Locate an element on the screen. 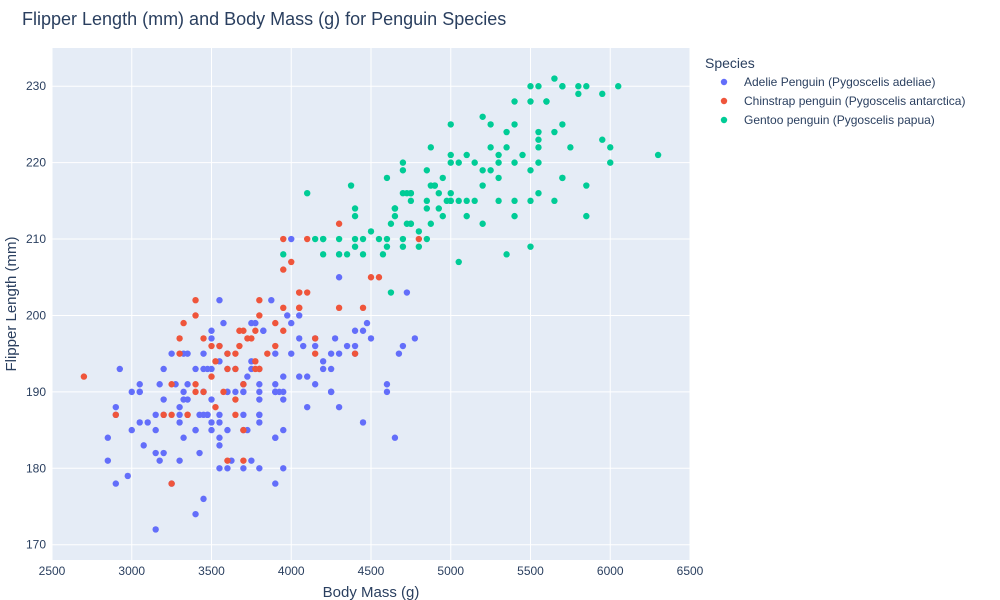  legend-marker is located at coordinates (724, 120).